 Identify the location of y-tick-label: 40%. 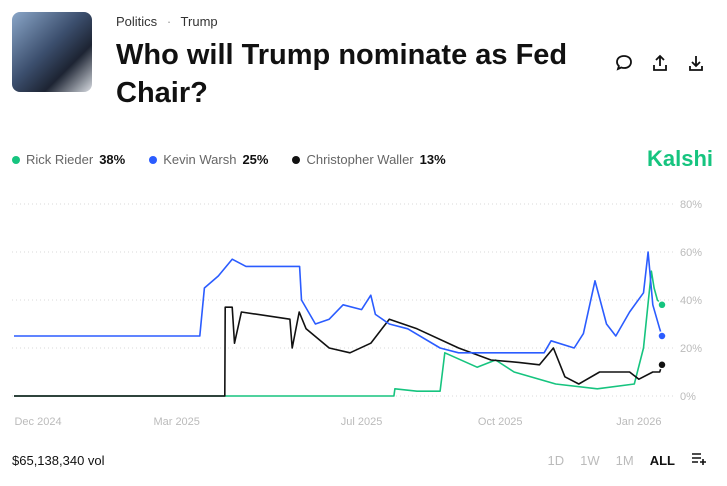
(691, 301).